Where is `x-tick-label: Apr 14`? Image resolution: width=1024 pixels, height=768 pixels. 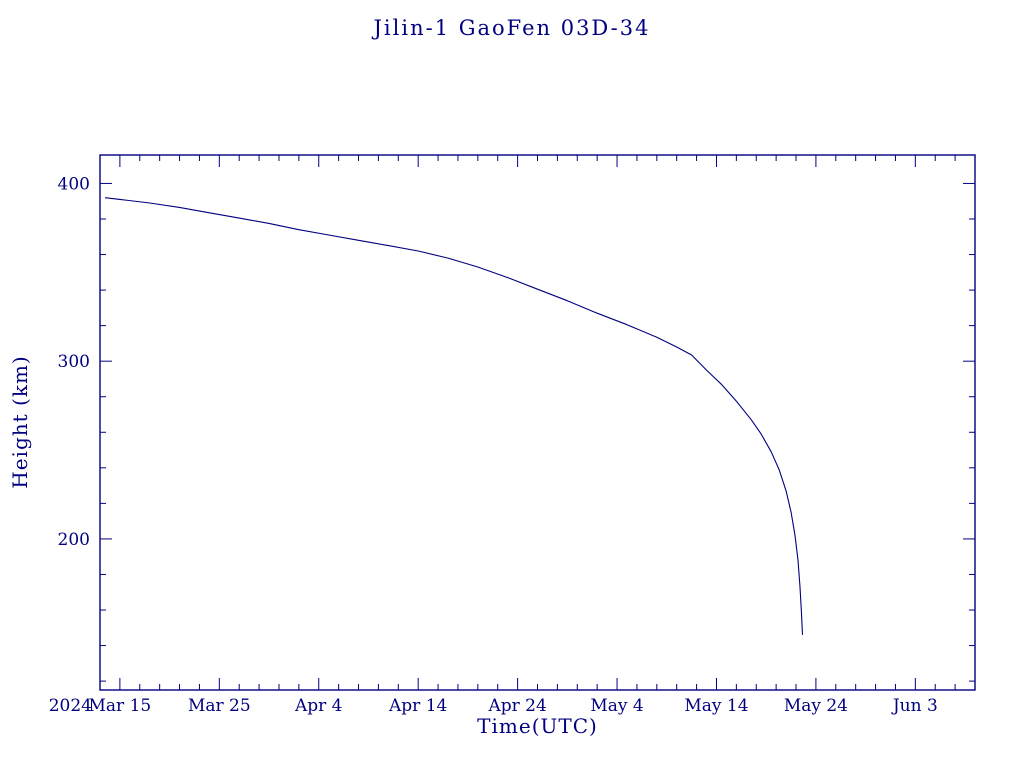 x-tick-label: Apr 14 is located at coordinates (417, 706).